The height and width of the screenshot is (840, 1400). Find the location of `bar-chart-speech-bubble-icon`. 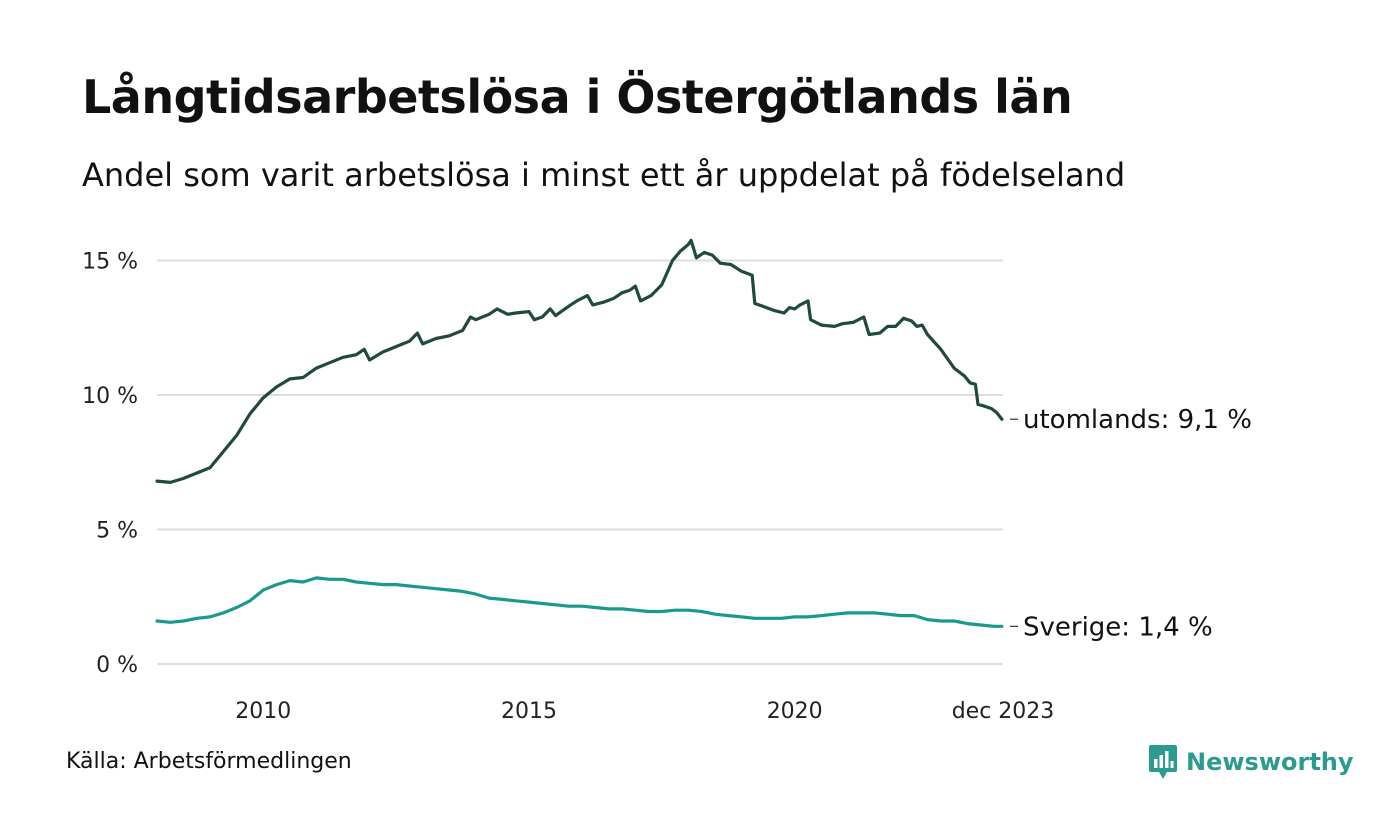

bar-chart-speech-bubble-icon is located at coordinates (1163, 762).